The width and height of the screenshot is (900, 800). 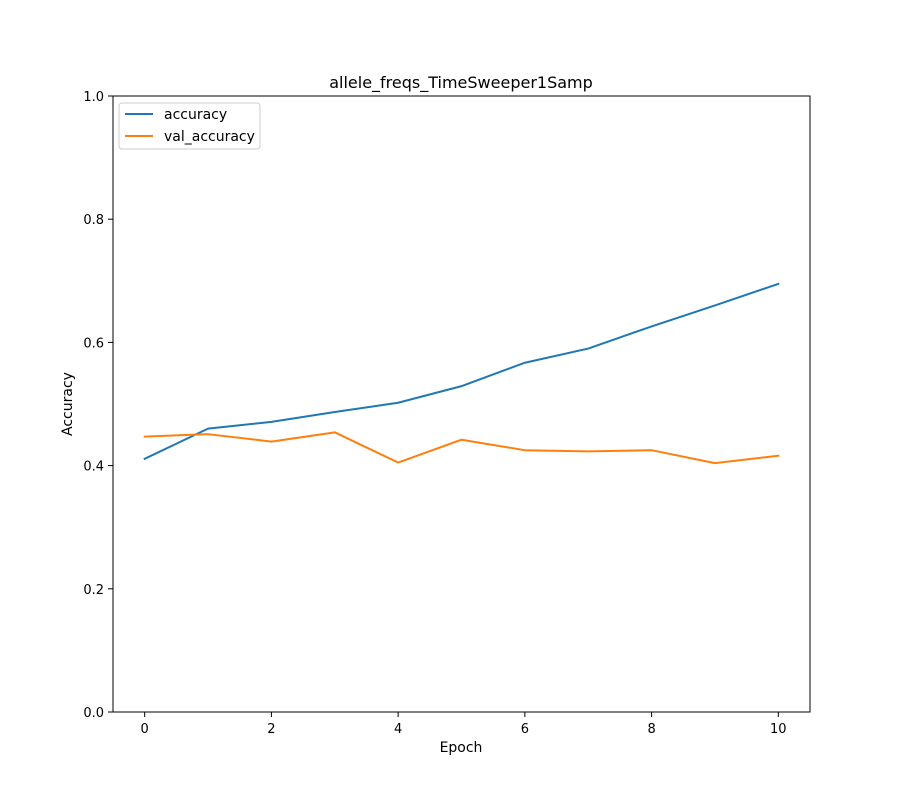 I want to click on legend: accuracy val_accuracy, so click(x=189, y=126).